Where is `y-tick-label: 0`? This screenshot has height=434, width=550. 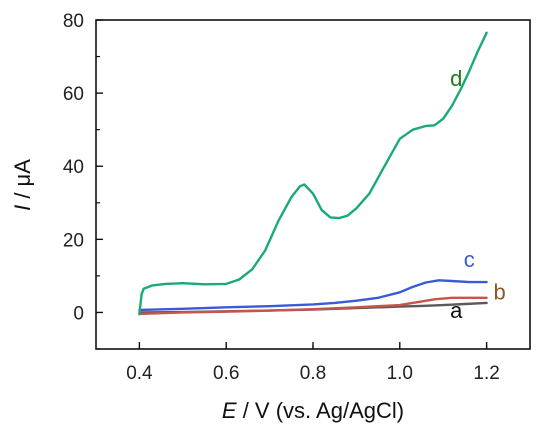
y-tick-label: 0 is located at coordinates (78, 313).